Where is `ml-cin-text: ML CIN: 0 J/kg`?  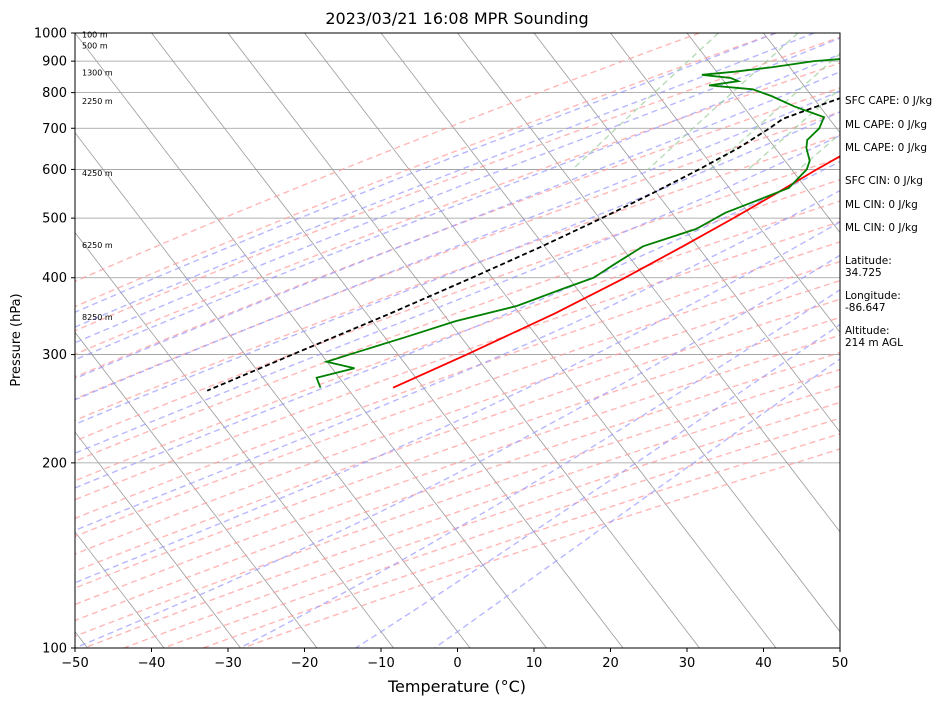 ml-cin-text: ML CIN: 0 J/kg is located at coordinates (881, 205).